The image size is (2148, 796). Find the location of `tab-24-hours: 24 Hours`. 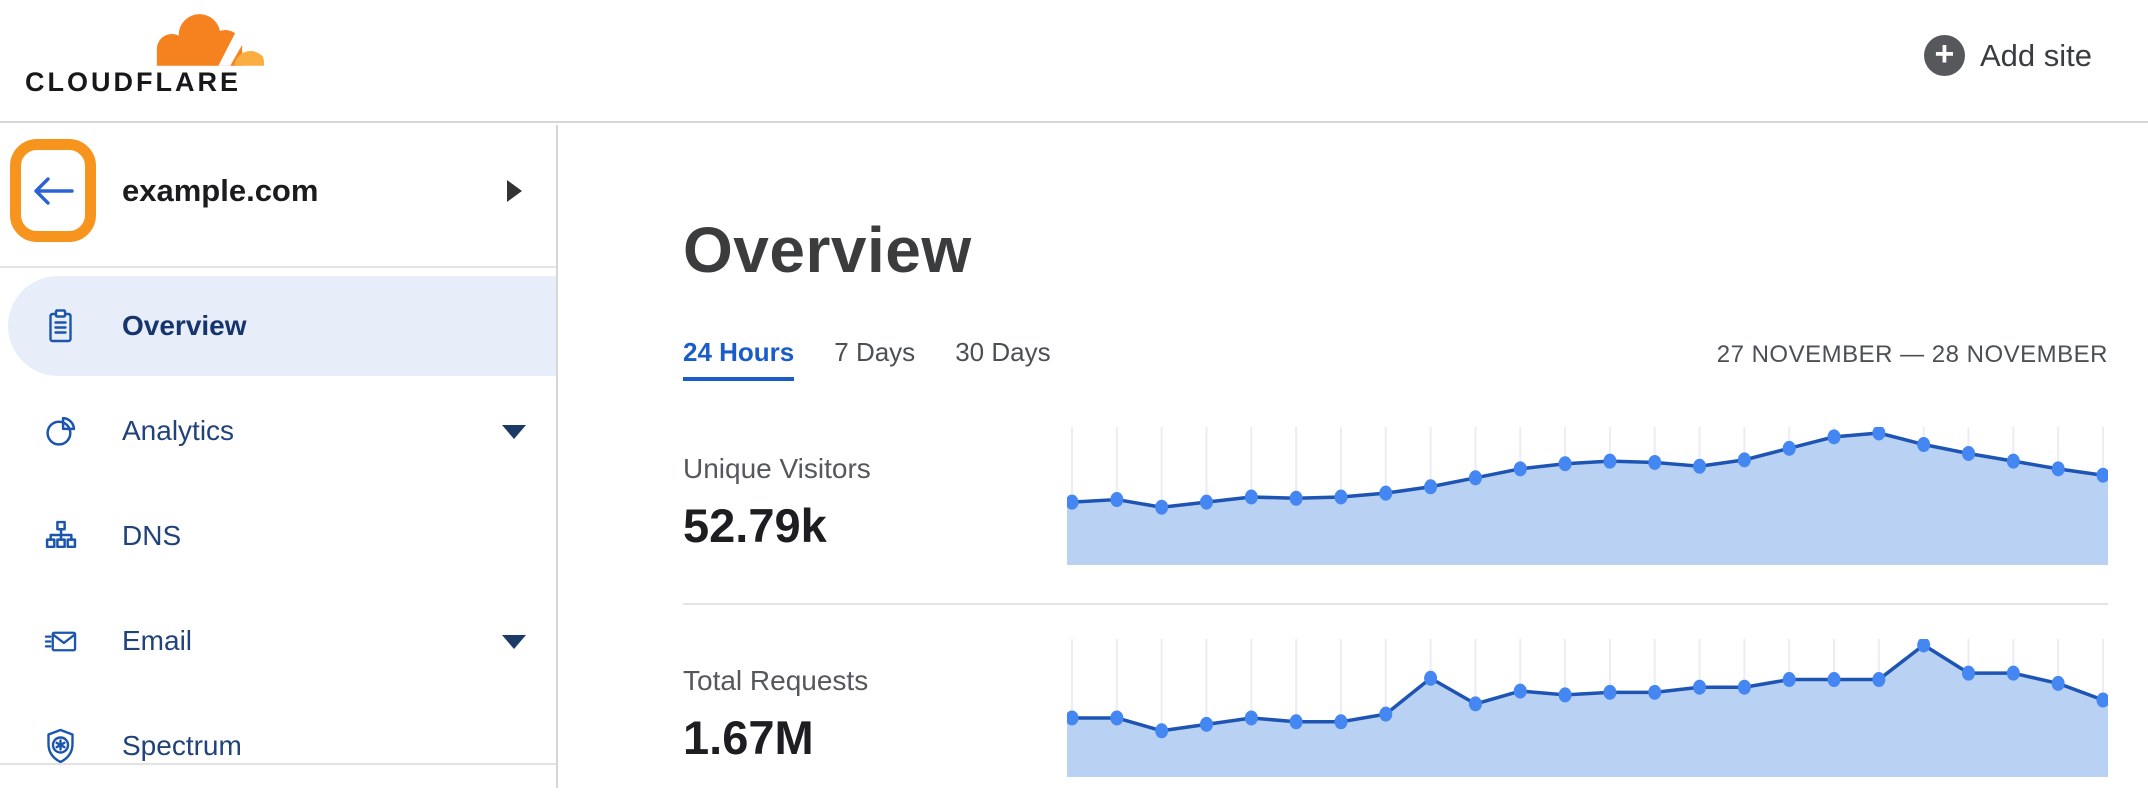

tab-24-hours: 24 Hours is located at coordinates (739, 359).